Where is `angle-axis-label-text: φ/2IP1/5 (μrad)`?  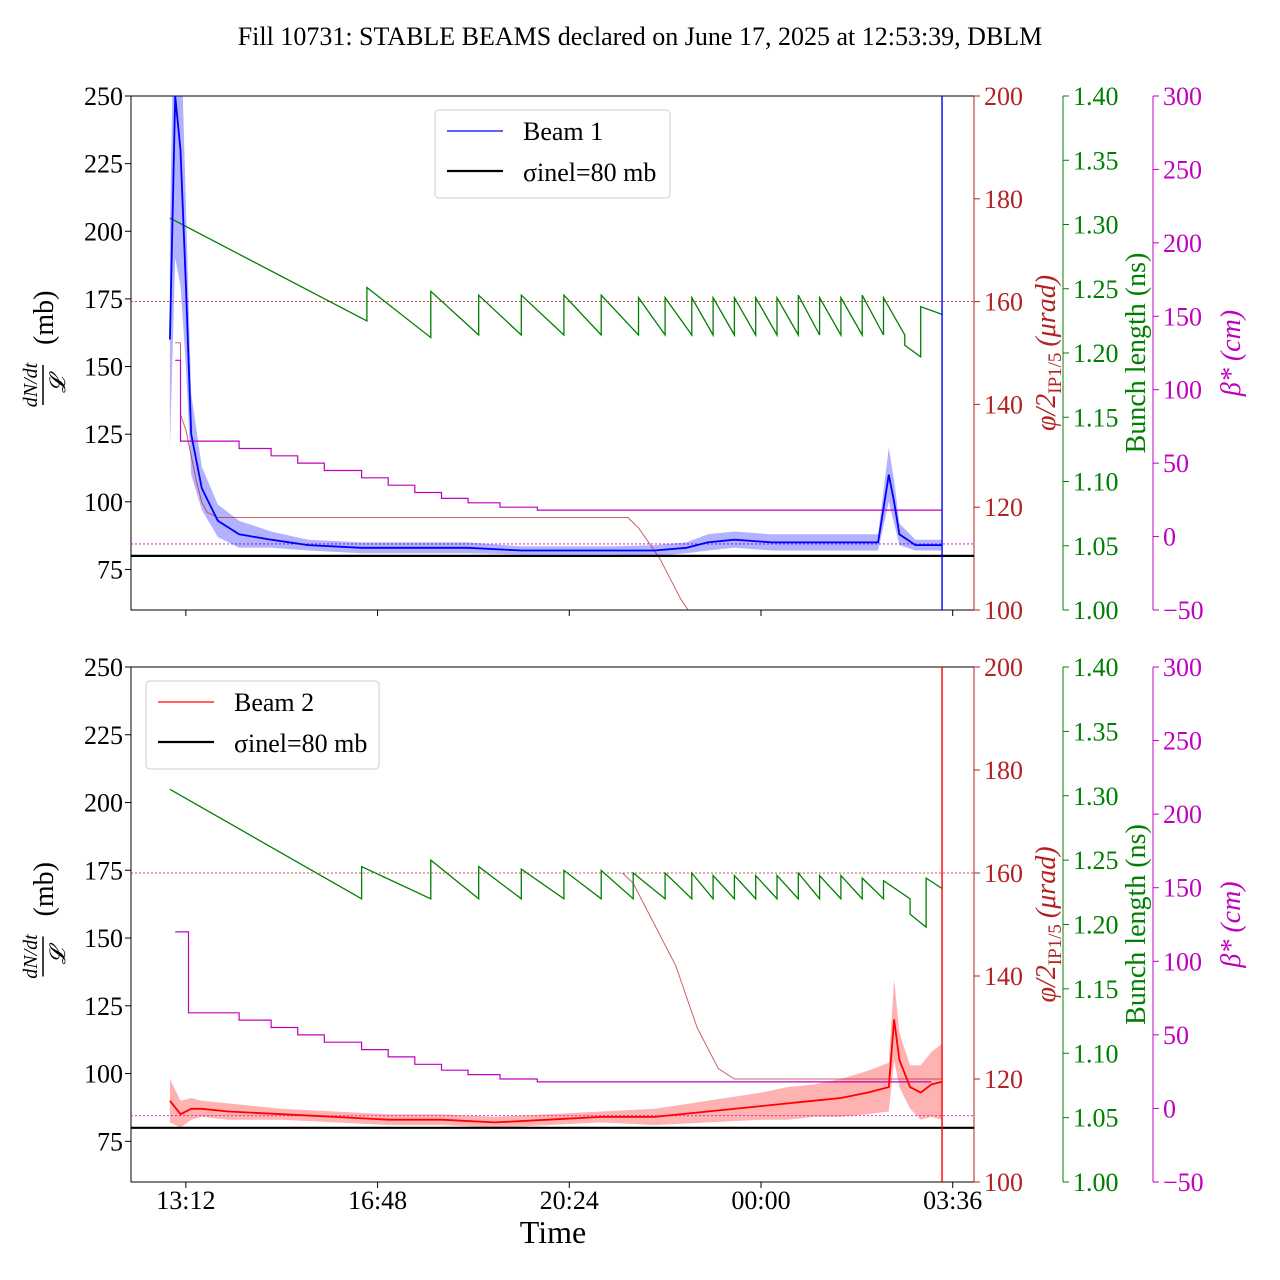
angle-axis-label-text: φ/2IP1/5 (μrad) is located at coordinates (1048, 924).